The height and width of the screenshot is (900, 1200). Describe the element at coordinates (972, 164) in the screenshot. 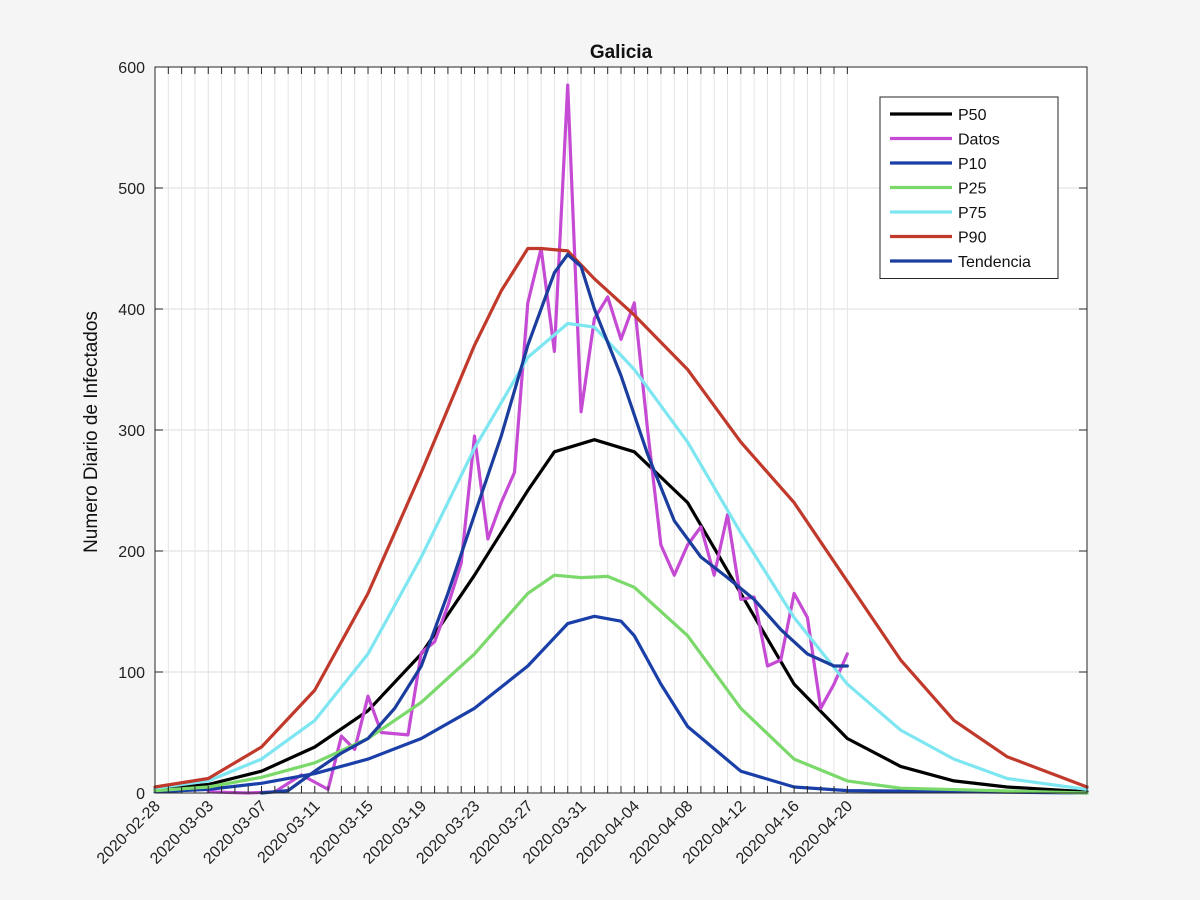

I see `legend-label-p10: P10` at that location.